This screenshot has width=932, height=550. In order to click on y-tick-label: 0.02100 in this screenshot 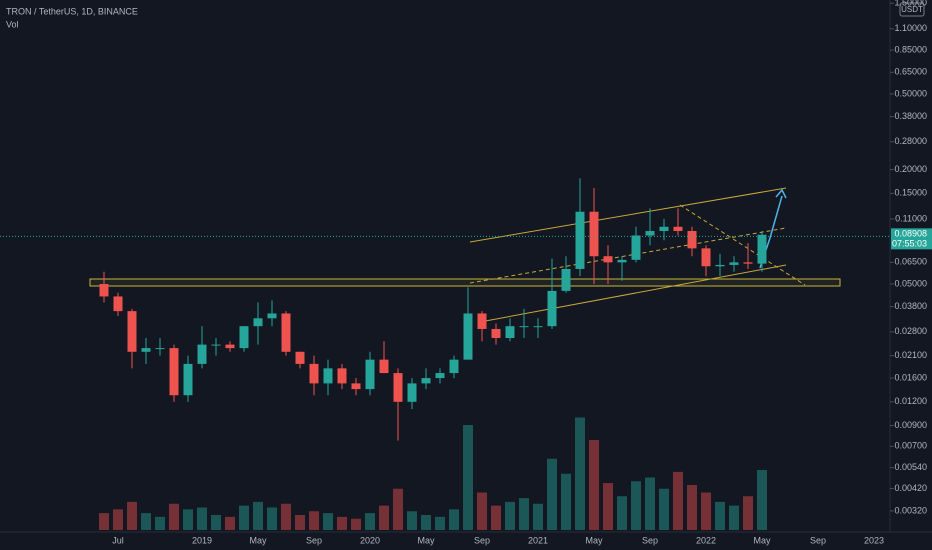, I will do `click(910, 355)`.